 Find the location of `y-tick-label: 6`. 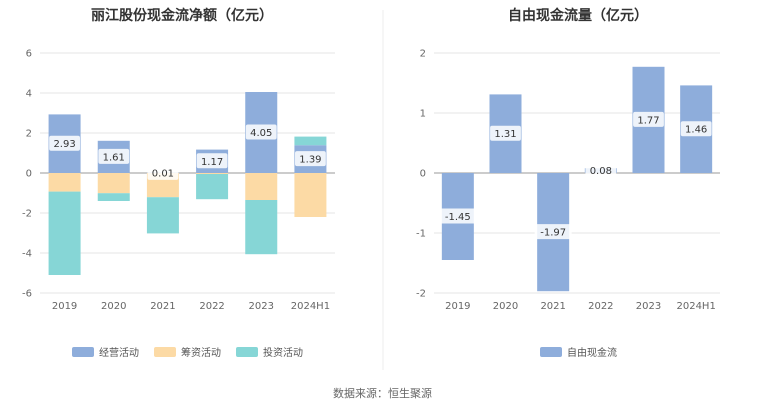

y-tick-label: 6 is located at coordinates (29, 54).